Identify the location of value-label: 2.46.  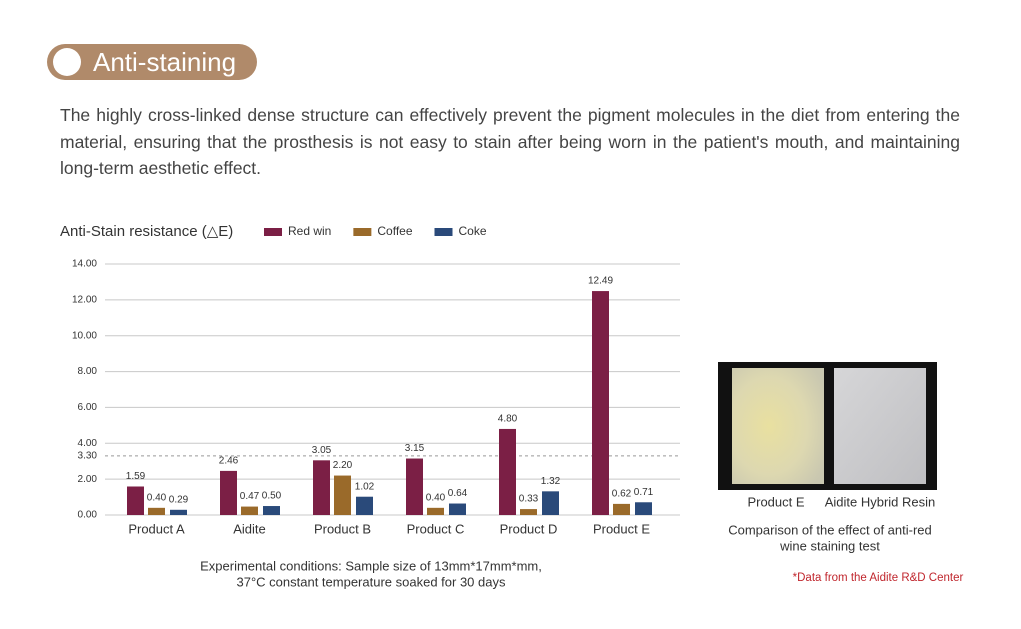
(229, 461).